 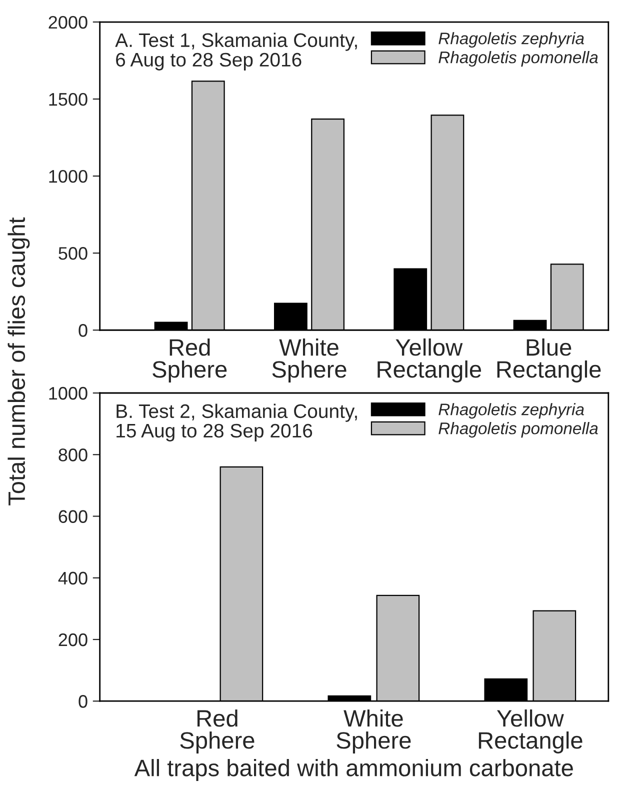 I want to click on y-tick-label: 1500, so click(x=68, y=99).